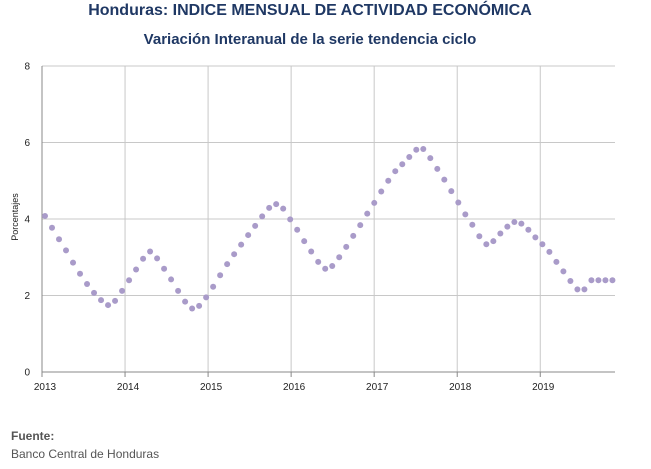 The image size is (651, 469). I want to click on y-tick-label: 4, so click(27, 220).